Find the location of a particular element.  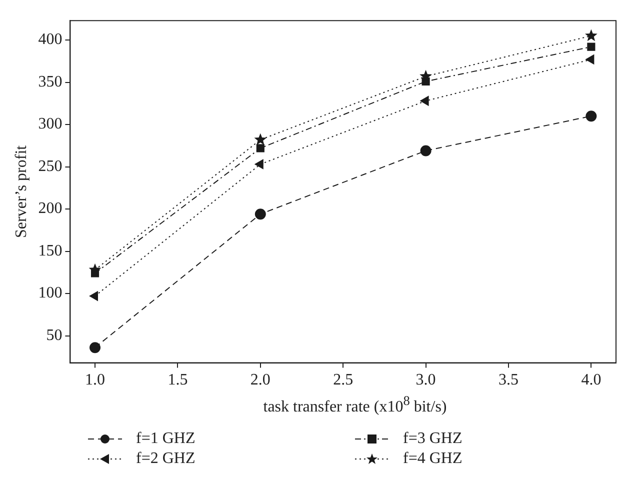

y-tick-label: 100 is located at coordinates (50, 293).